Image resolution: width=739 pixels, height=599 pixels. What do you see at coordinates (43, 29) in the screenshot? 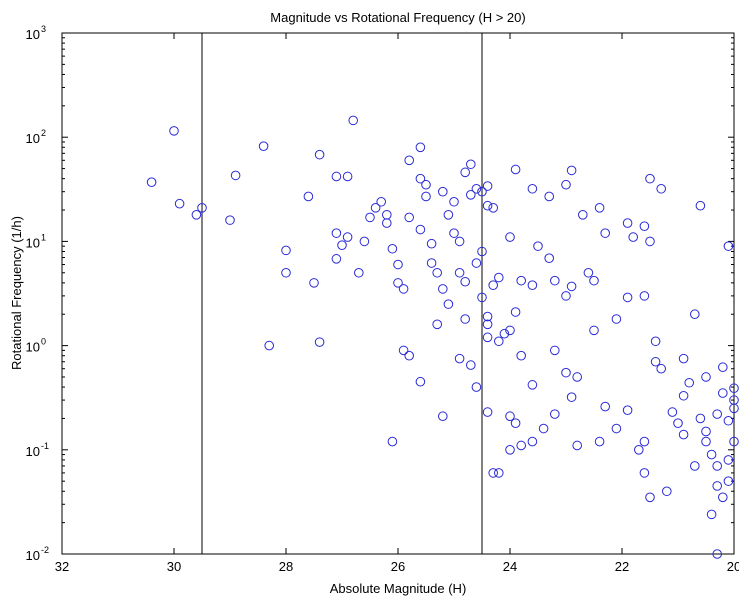
I see `y-tick-exponent: 3` at bounding box center [43, 29].